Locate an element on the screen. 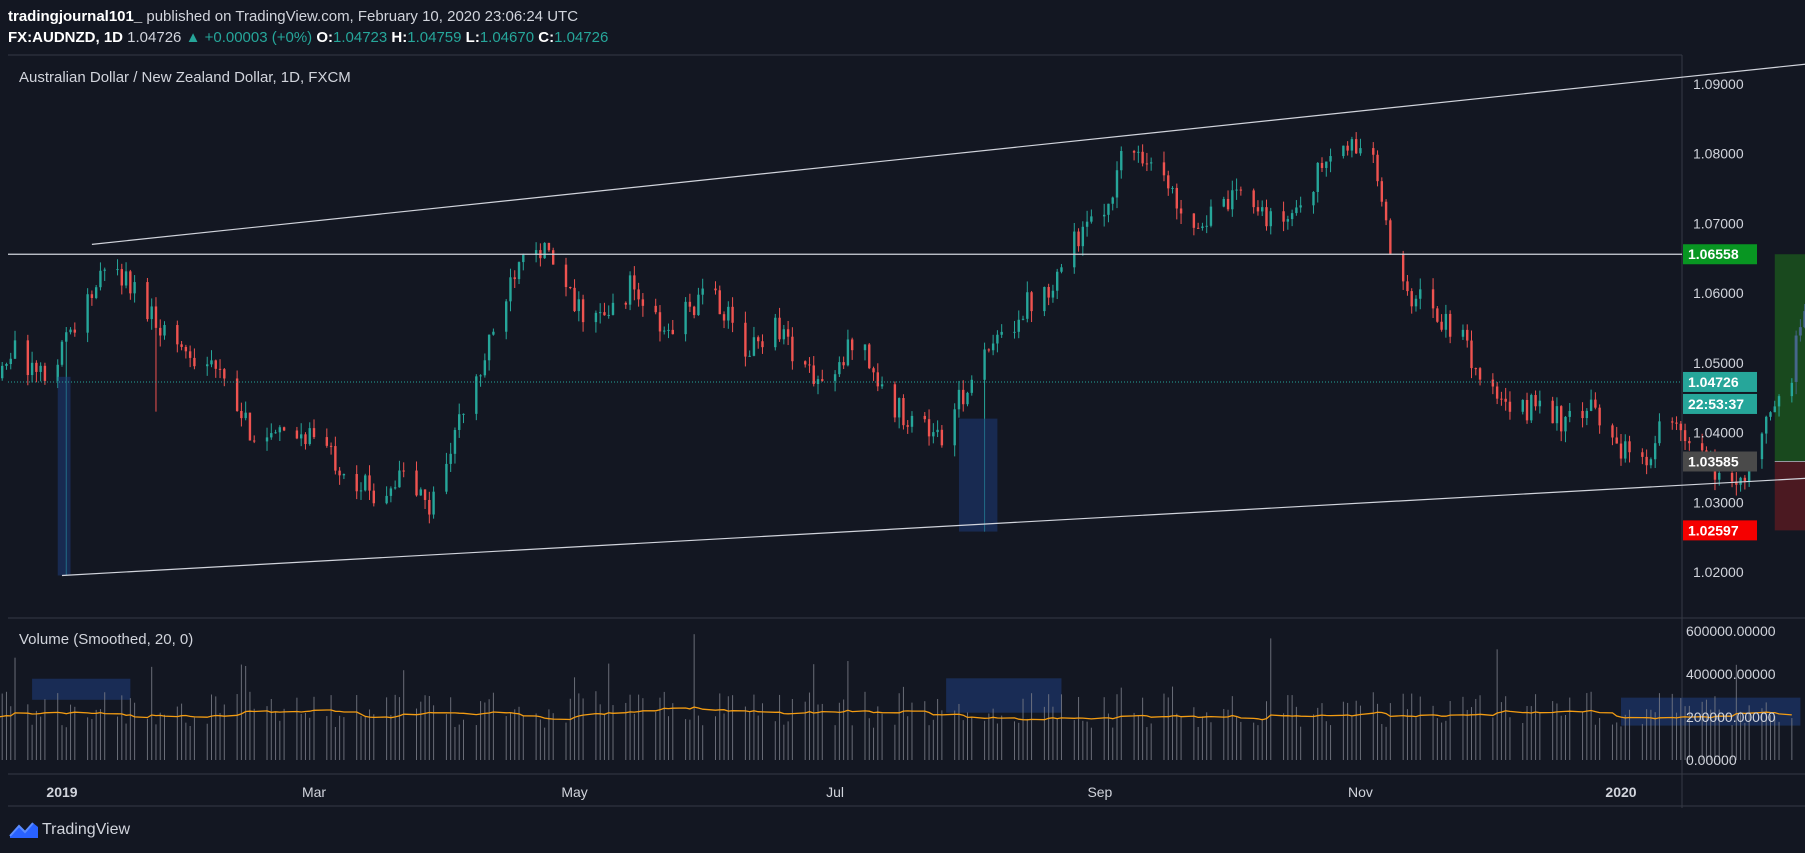 The image size is (1805, 853). volume-tick-label: 400000.00000 is located at coordinates (1731, 674).